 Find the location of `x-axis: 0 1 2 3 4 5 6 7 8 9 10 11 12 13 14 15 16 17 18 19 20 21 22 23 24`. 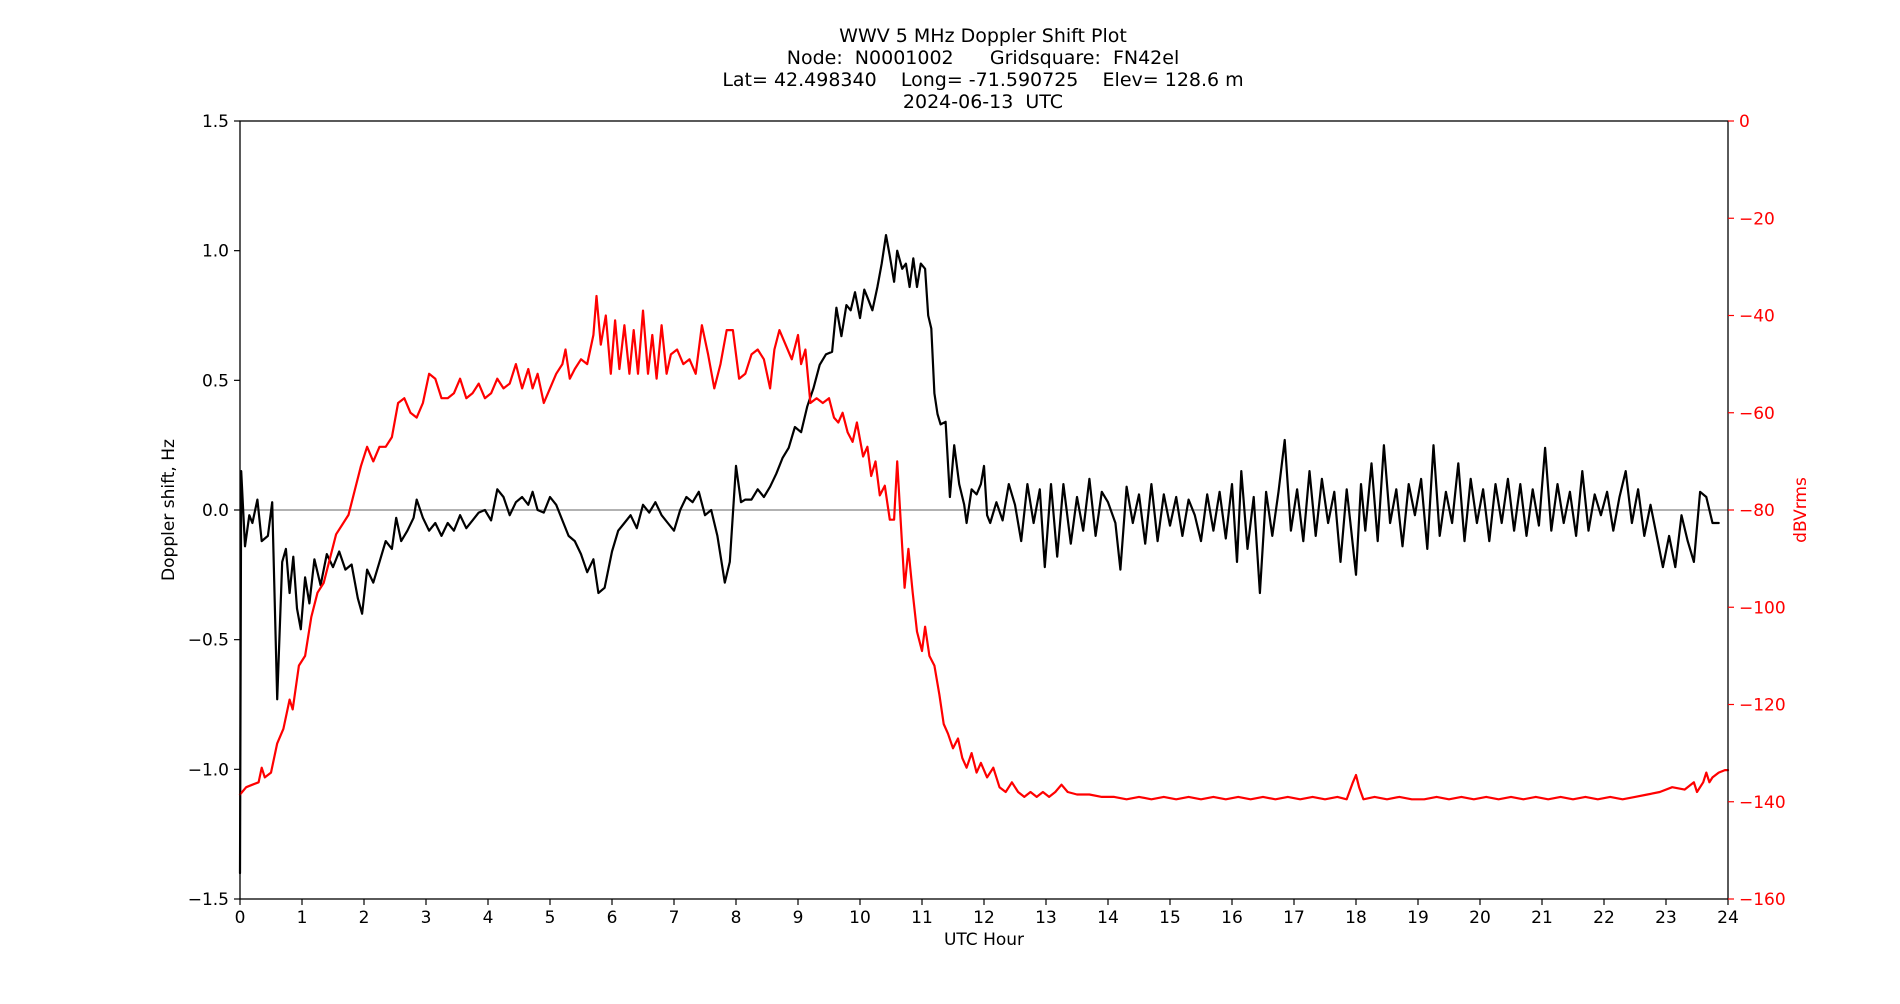

x-axis: 0 1 2 3 4 5 6 7 8 9 10 11 12 13 14 15 16 17 18 19 20 21 22 23 24 is located at coordinates (987, 913).